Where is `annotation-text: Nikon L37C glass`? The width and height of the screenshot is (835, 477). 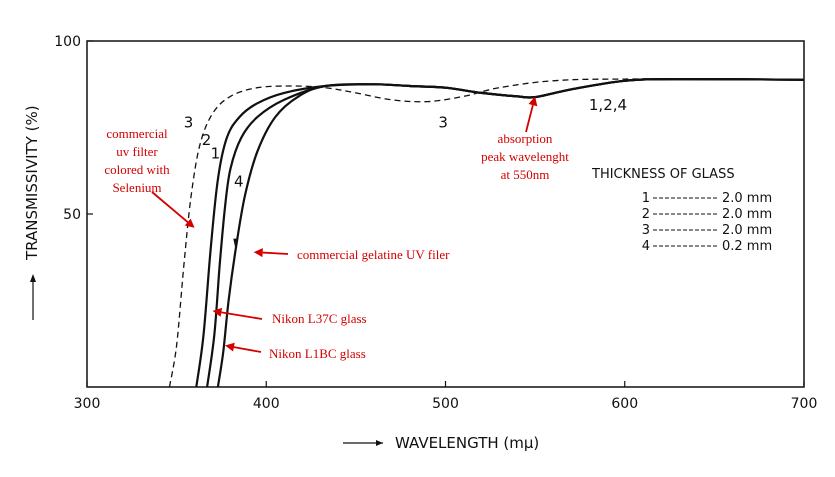
annotation-text: Nikon L37C glass is located at coordinates (319, 318).